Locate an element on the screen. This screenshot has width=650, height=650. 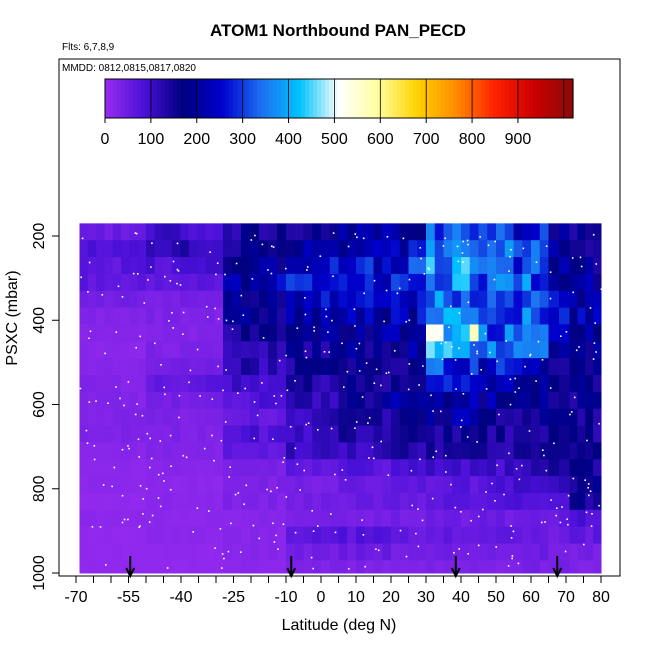
colorbar-tick-label: 700 is located at coordinates (426, 139).